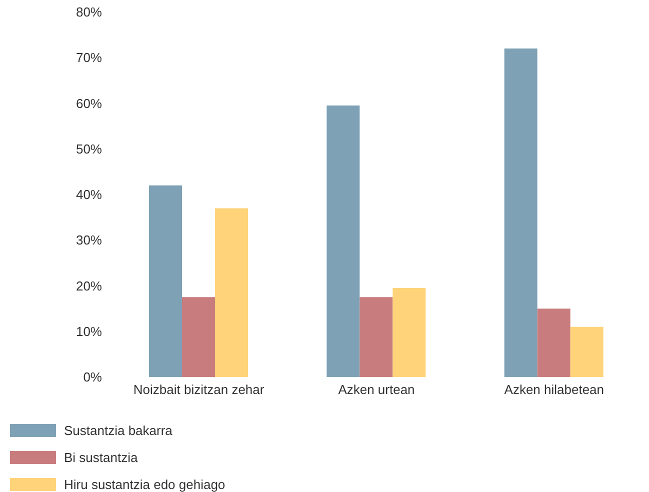  Describe the element at coordinates (89, 103) in the screenshot. I see `y-tick-label: 60%` at that location.